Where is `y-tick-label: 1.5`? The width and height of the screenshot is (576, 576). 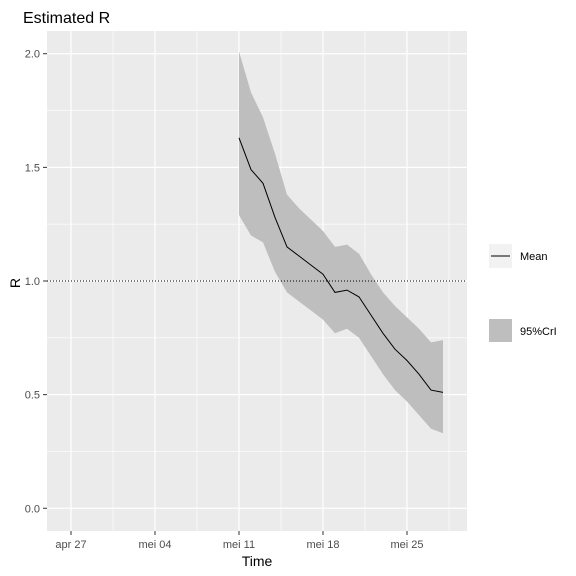
y-tick-label: 1.5 is located at coordinates (32, 168).